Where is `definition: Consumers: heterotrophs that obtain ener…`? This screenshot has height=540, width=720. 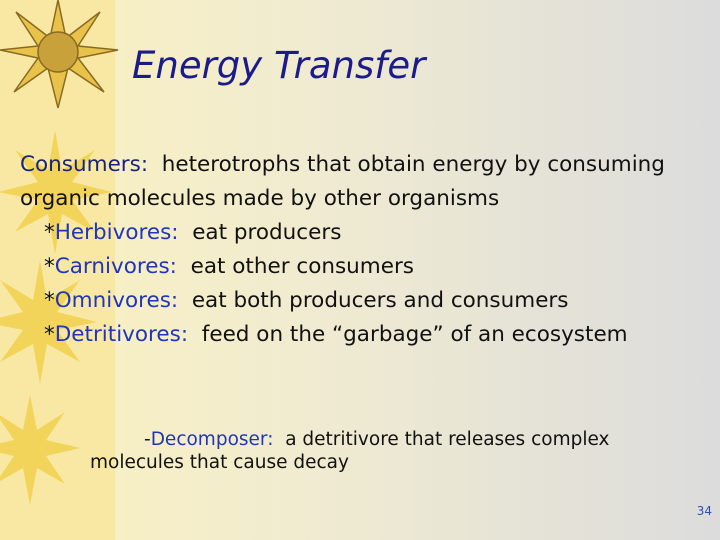 definition: Consumers: heterotrophs that obtain ener… is located at coordinates (360, 182).